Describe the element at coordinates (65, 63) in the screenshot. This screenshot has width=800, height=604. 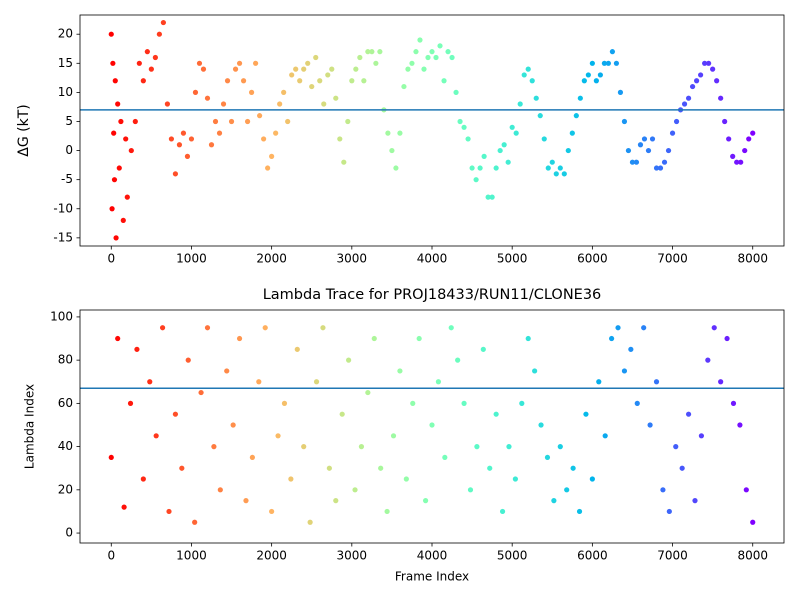
I see `y-tick-label: 15` at that location.